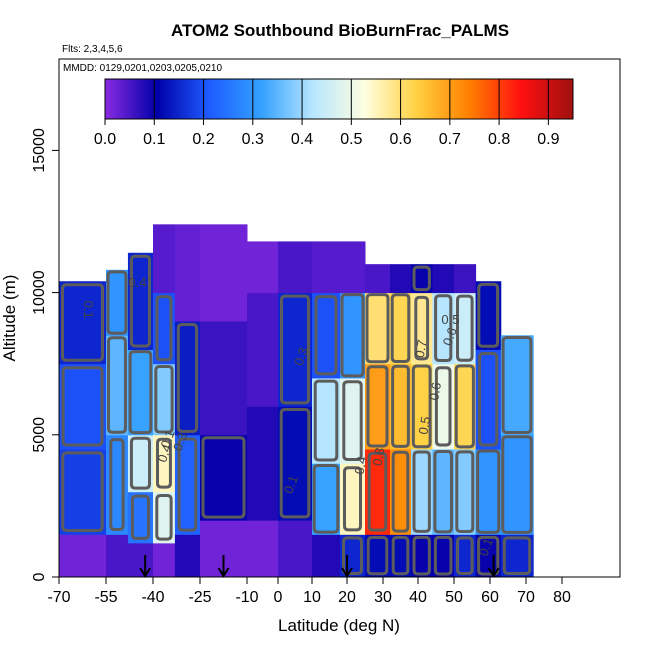  What do you see at coordinates (92, 49) in the screenshot?
I see `flights-subtitle: Flts: 2,3,4,5,6` at bounding box center [92, 49].